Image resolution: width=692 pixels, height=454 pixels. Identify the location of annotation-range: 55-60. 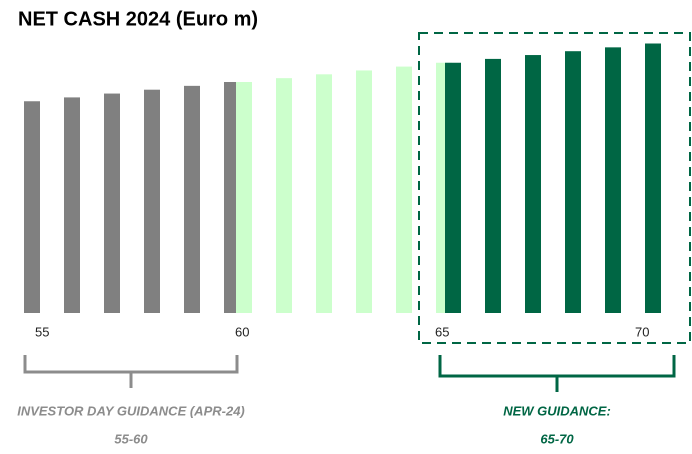
(131, 438).